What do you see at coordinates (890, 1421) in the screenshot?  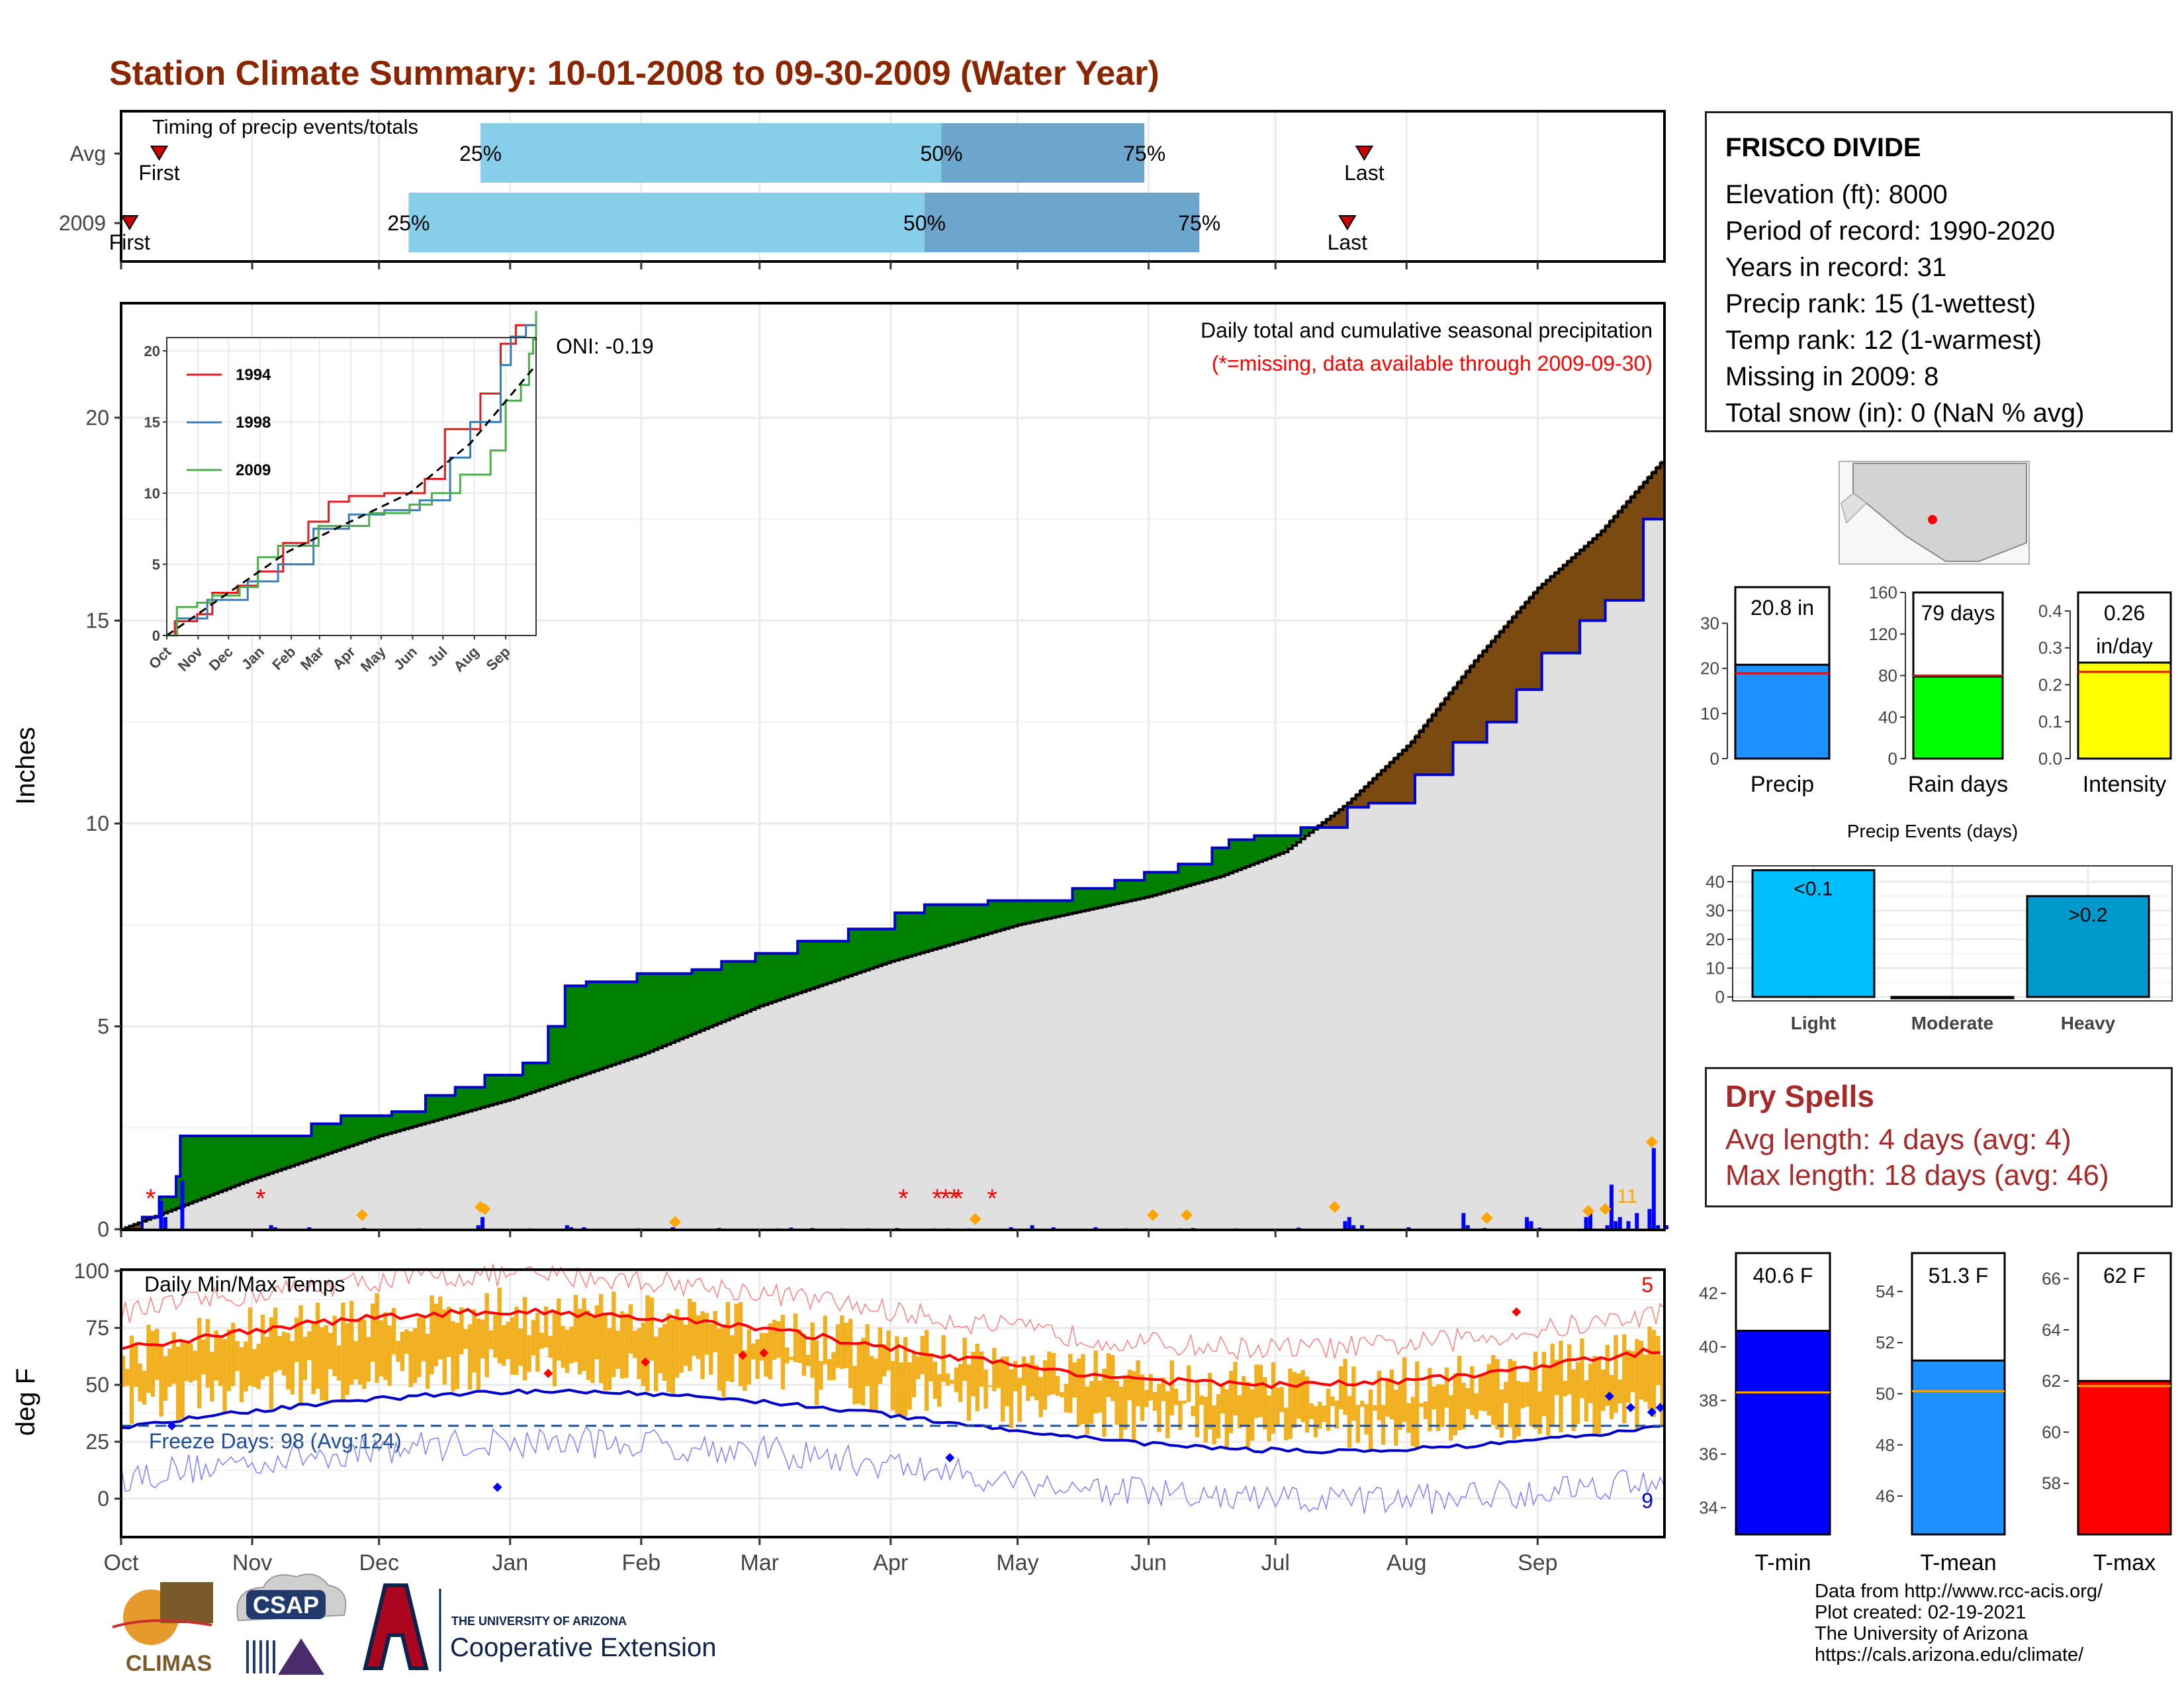 I see `avg-min-temp-line` at bounding box center [890, 1421].